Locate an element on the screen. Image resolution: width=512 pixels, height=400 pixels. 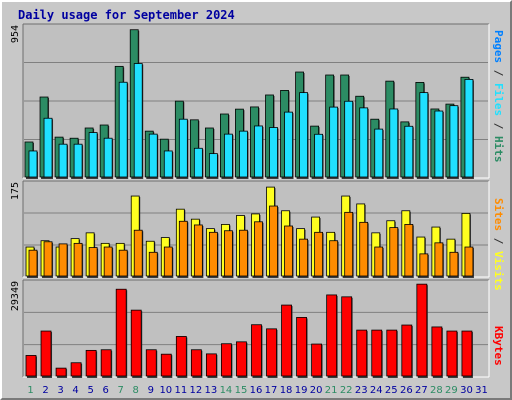
day-label: 2 is located at coordinates (45, 390).